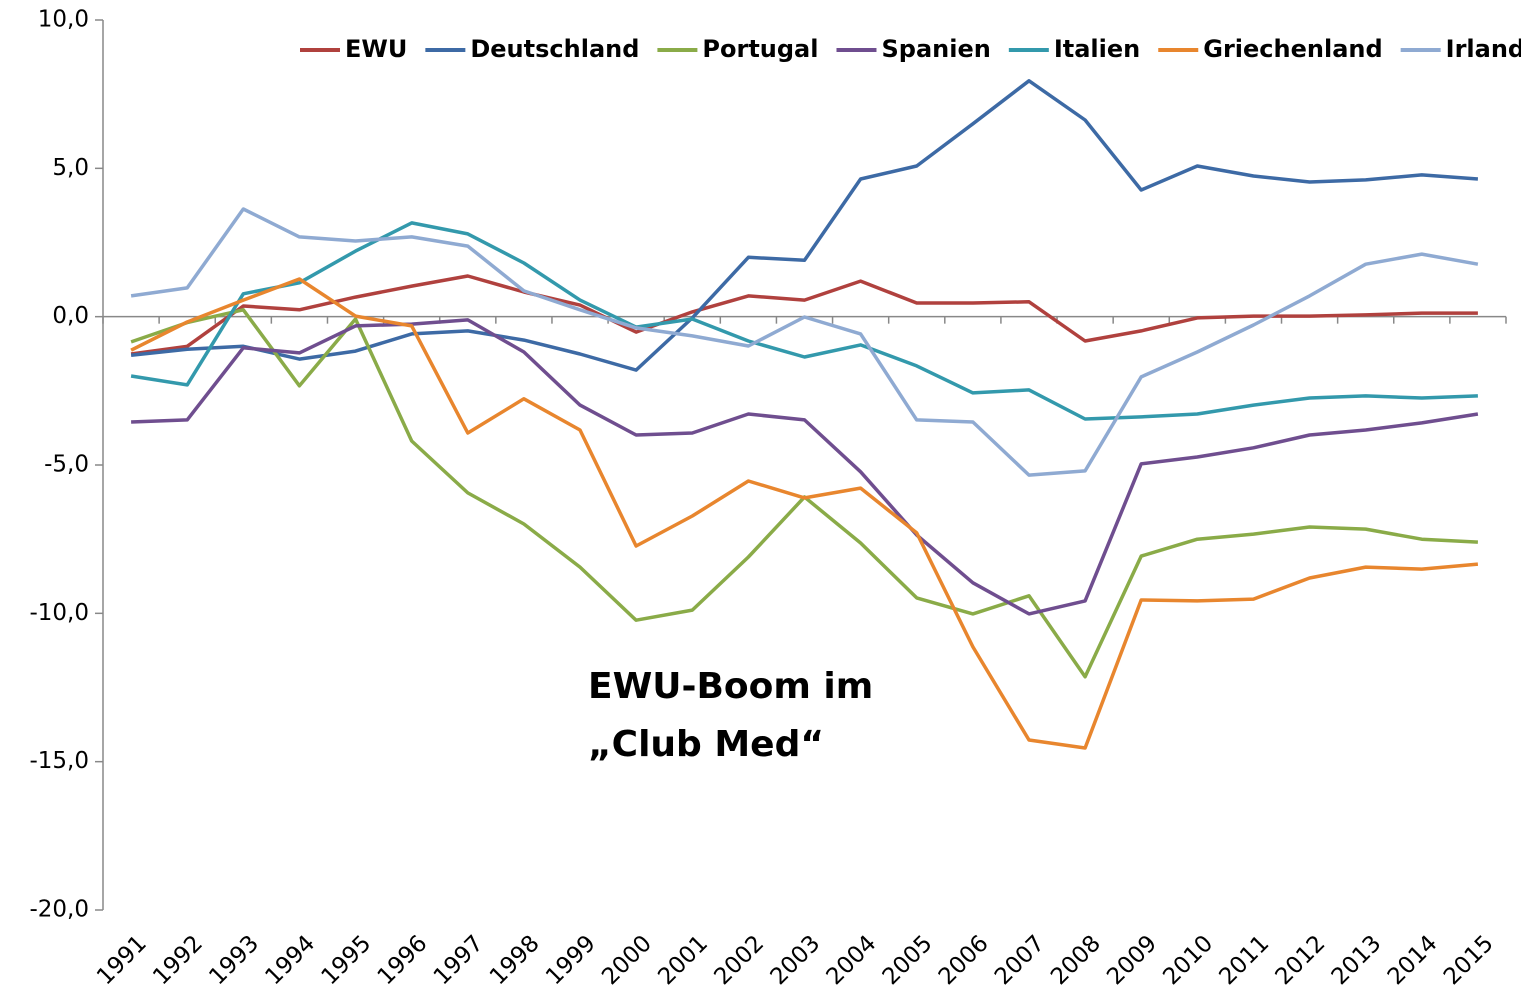  Describe the element at coordinates (122, 960) in the screenshot. I see `x-tick-label: 1991` at that location.